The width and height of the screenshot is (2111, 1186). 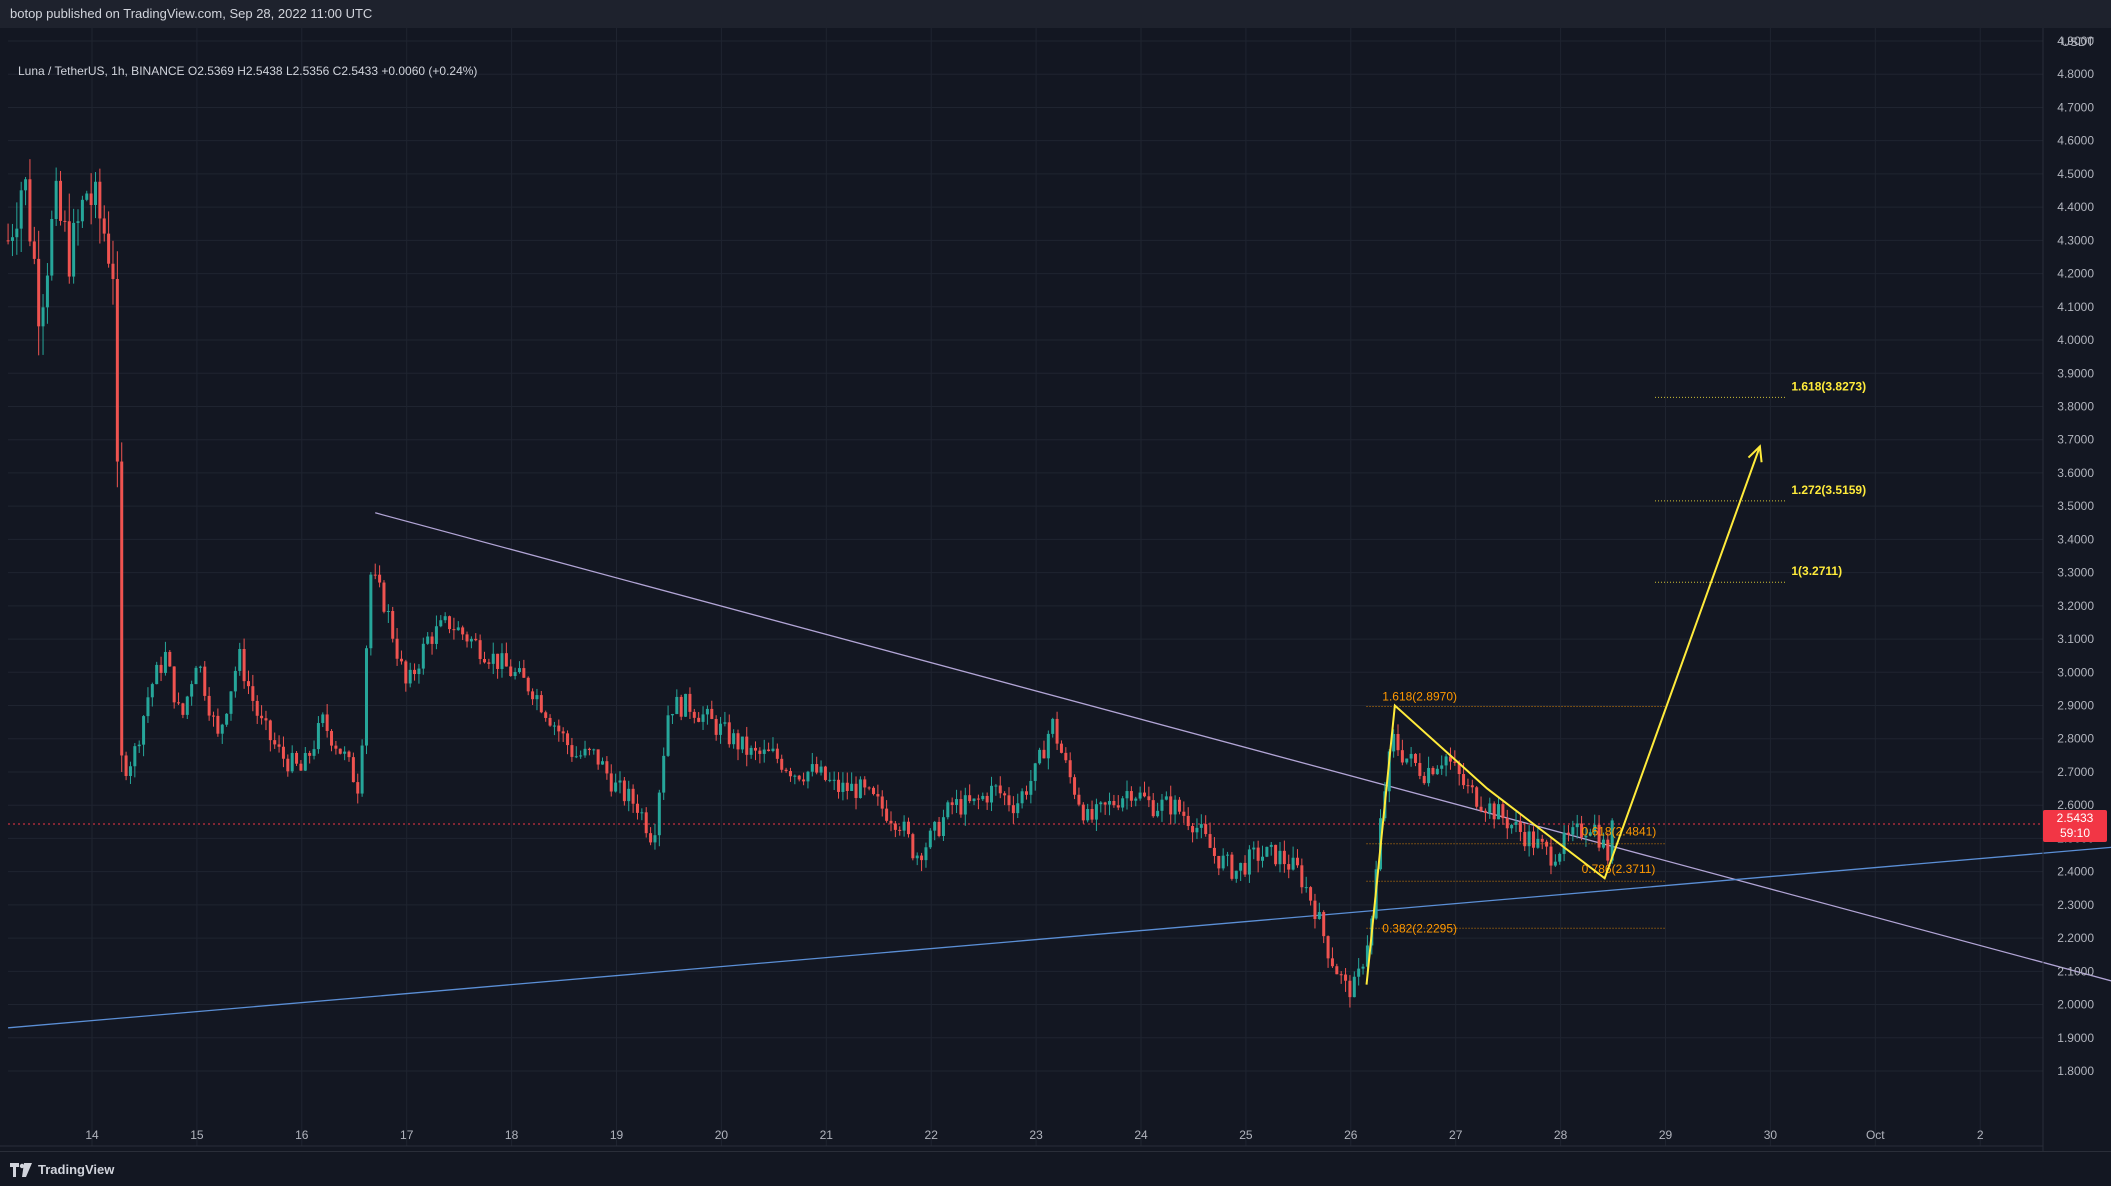 What do you see at coordinates (2075, 373) in the screenshot?
I see `y-tick-label: 3.9000` at bounding box center [2075, 373].